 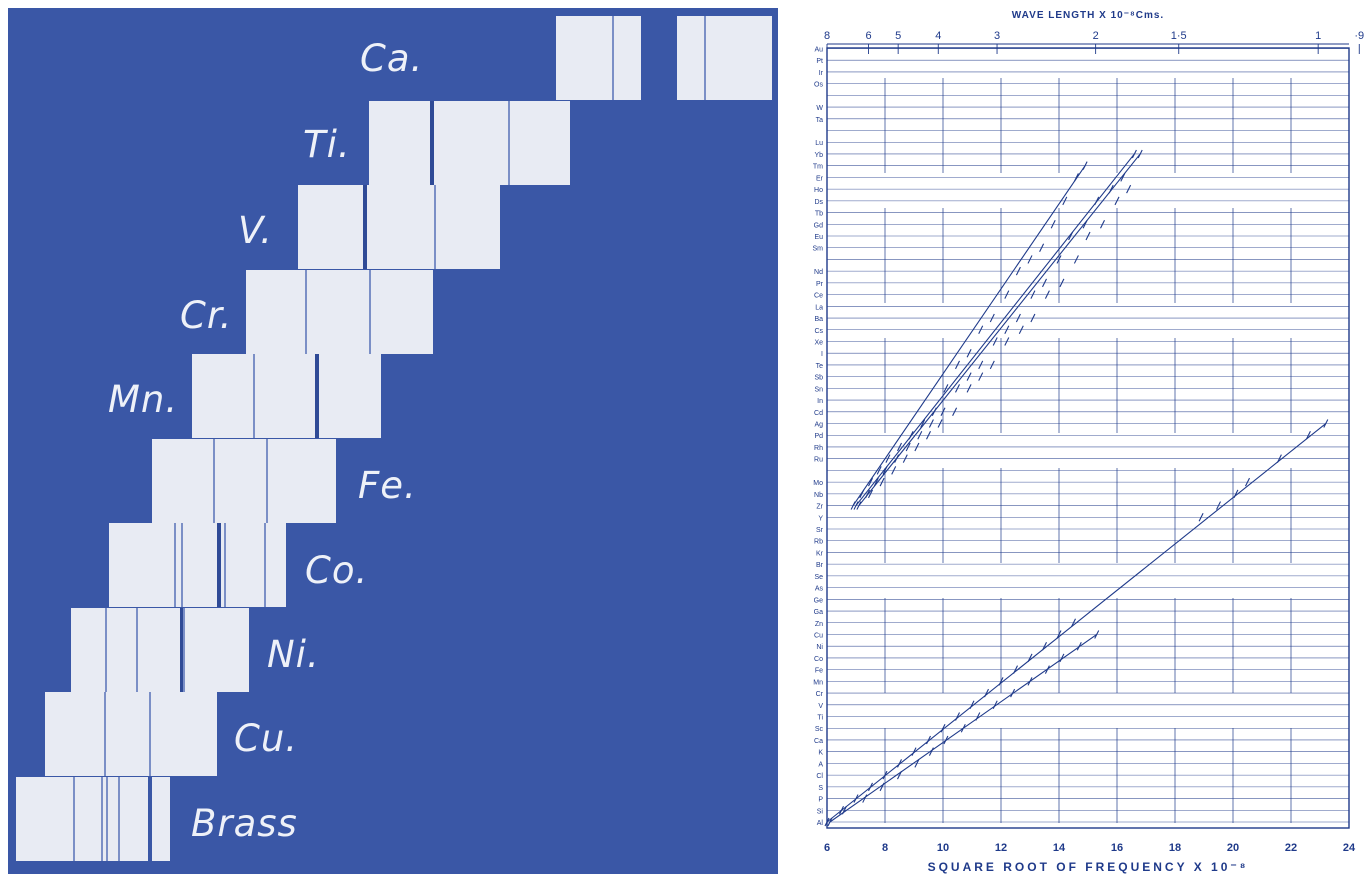 I want to click on y-tick-label: V, so click(x=820, y=706).